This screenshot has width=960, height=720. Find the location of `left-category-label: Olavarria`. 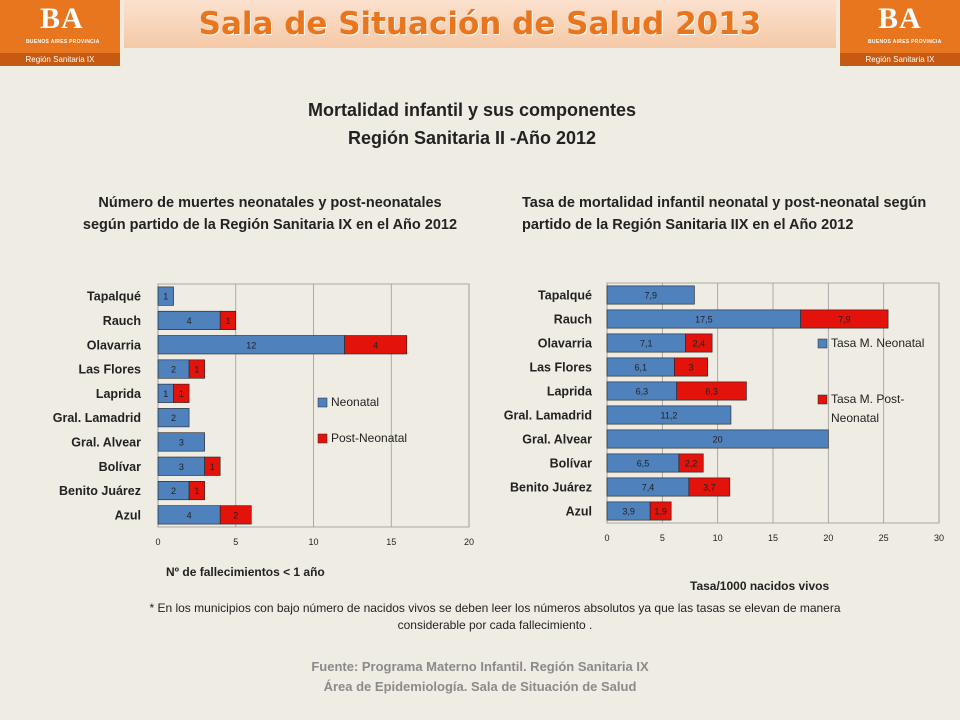

left-category-label: Olavarria is located at coordinates (114, 345).